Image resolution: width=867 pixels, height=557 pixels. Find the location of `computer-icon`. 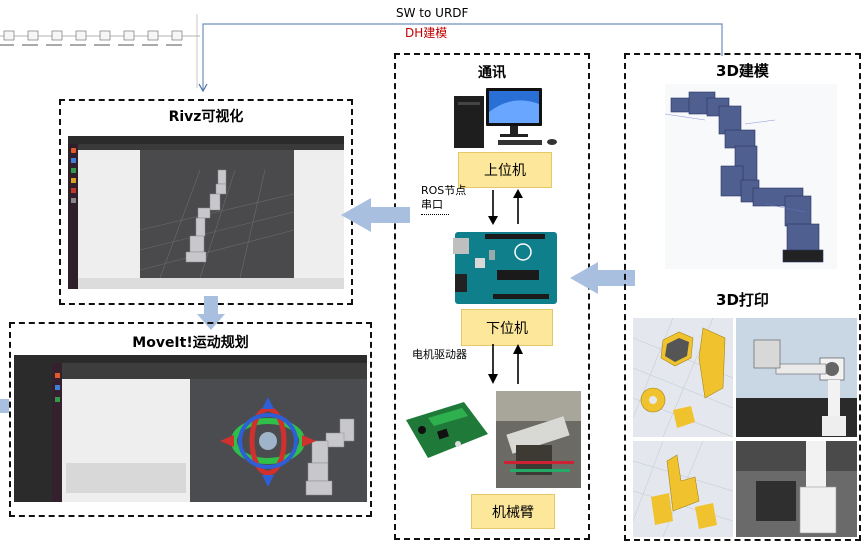

computer-icon is located at coordinates (505, 118).